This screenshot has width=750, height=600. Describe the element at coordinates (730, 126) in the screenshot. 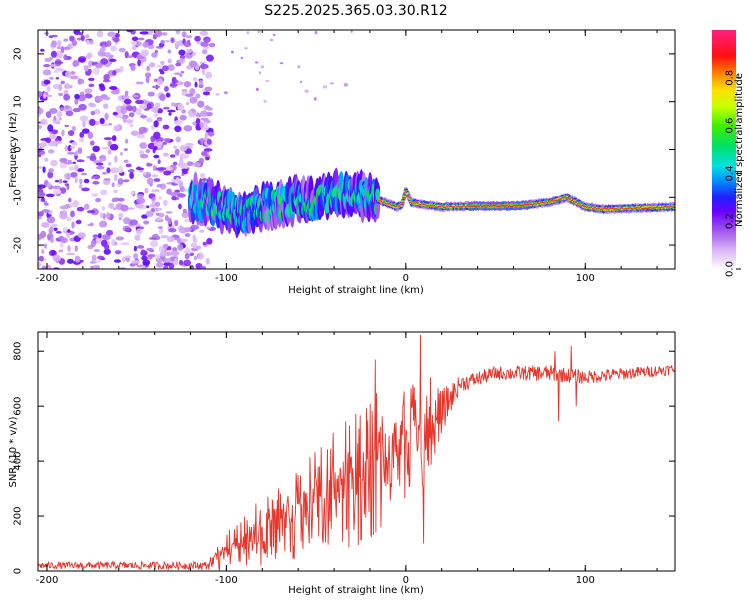

I see `colorbar-tick-label: 0.6` at that location.